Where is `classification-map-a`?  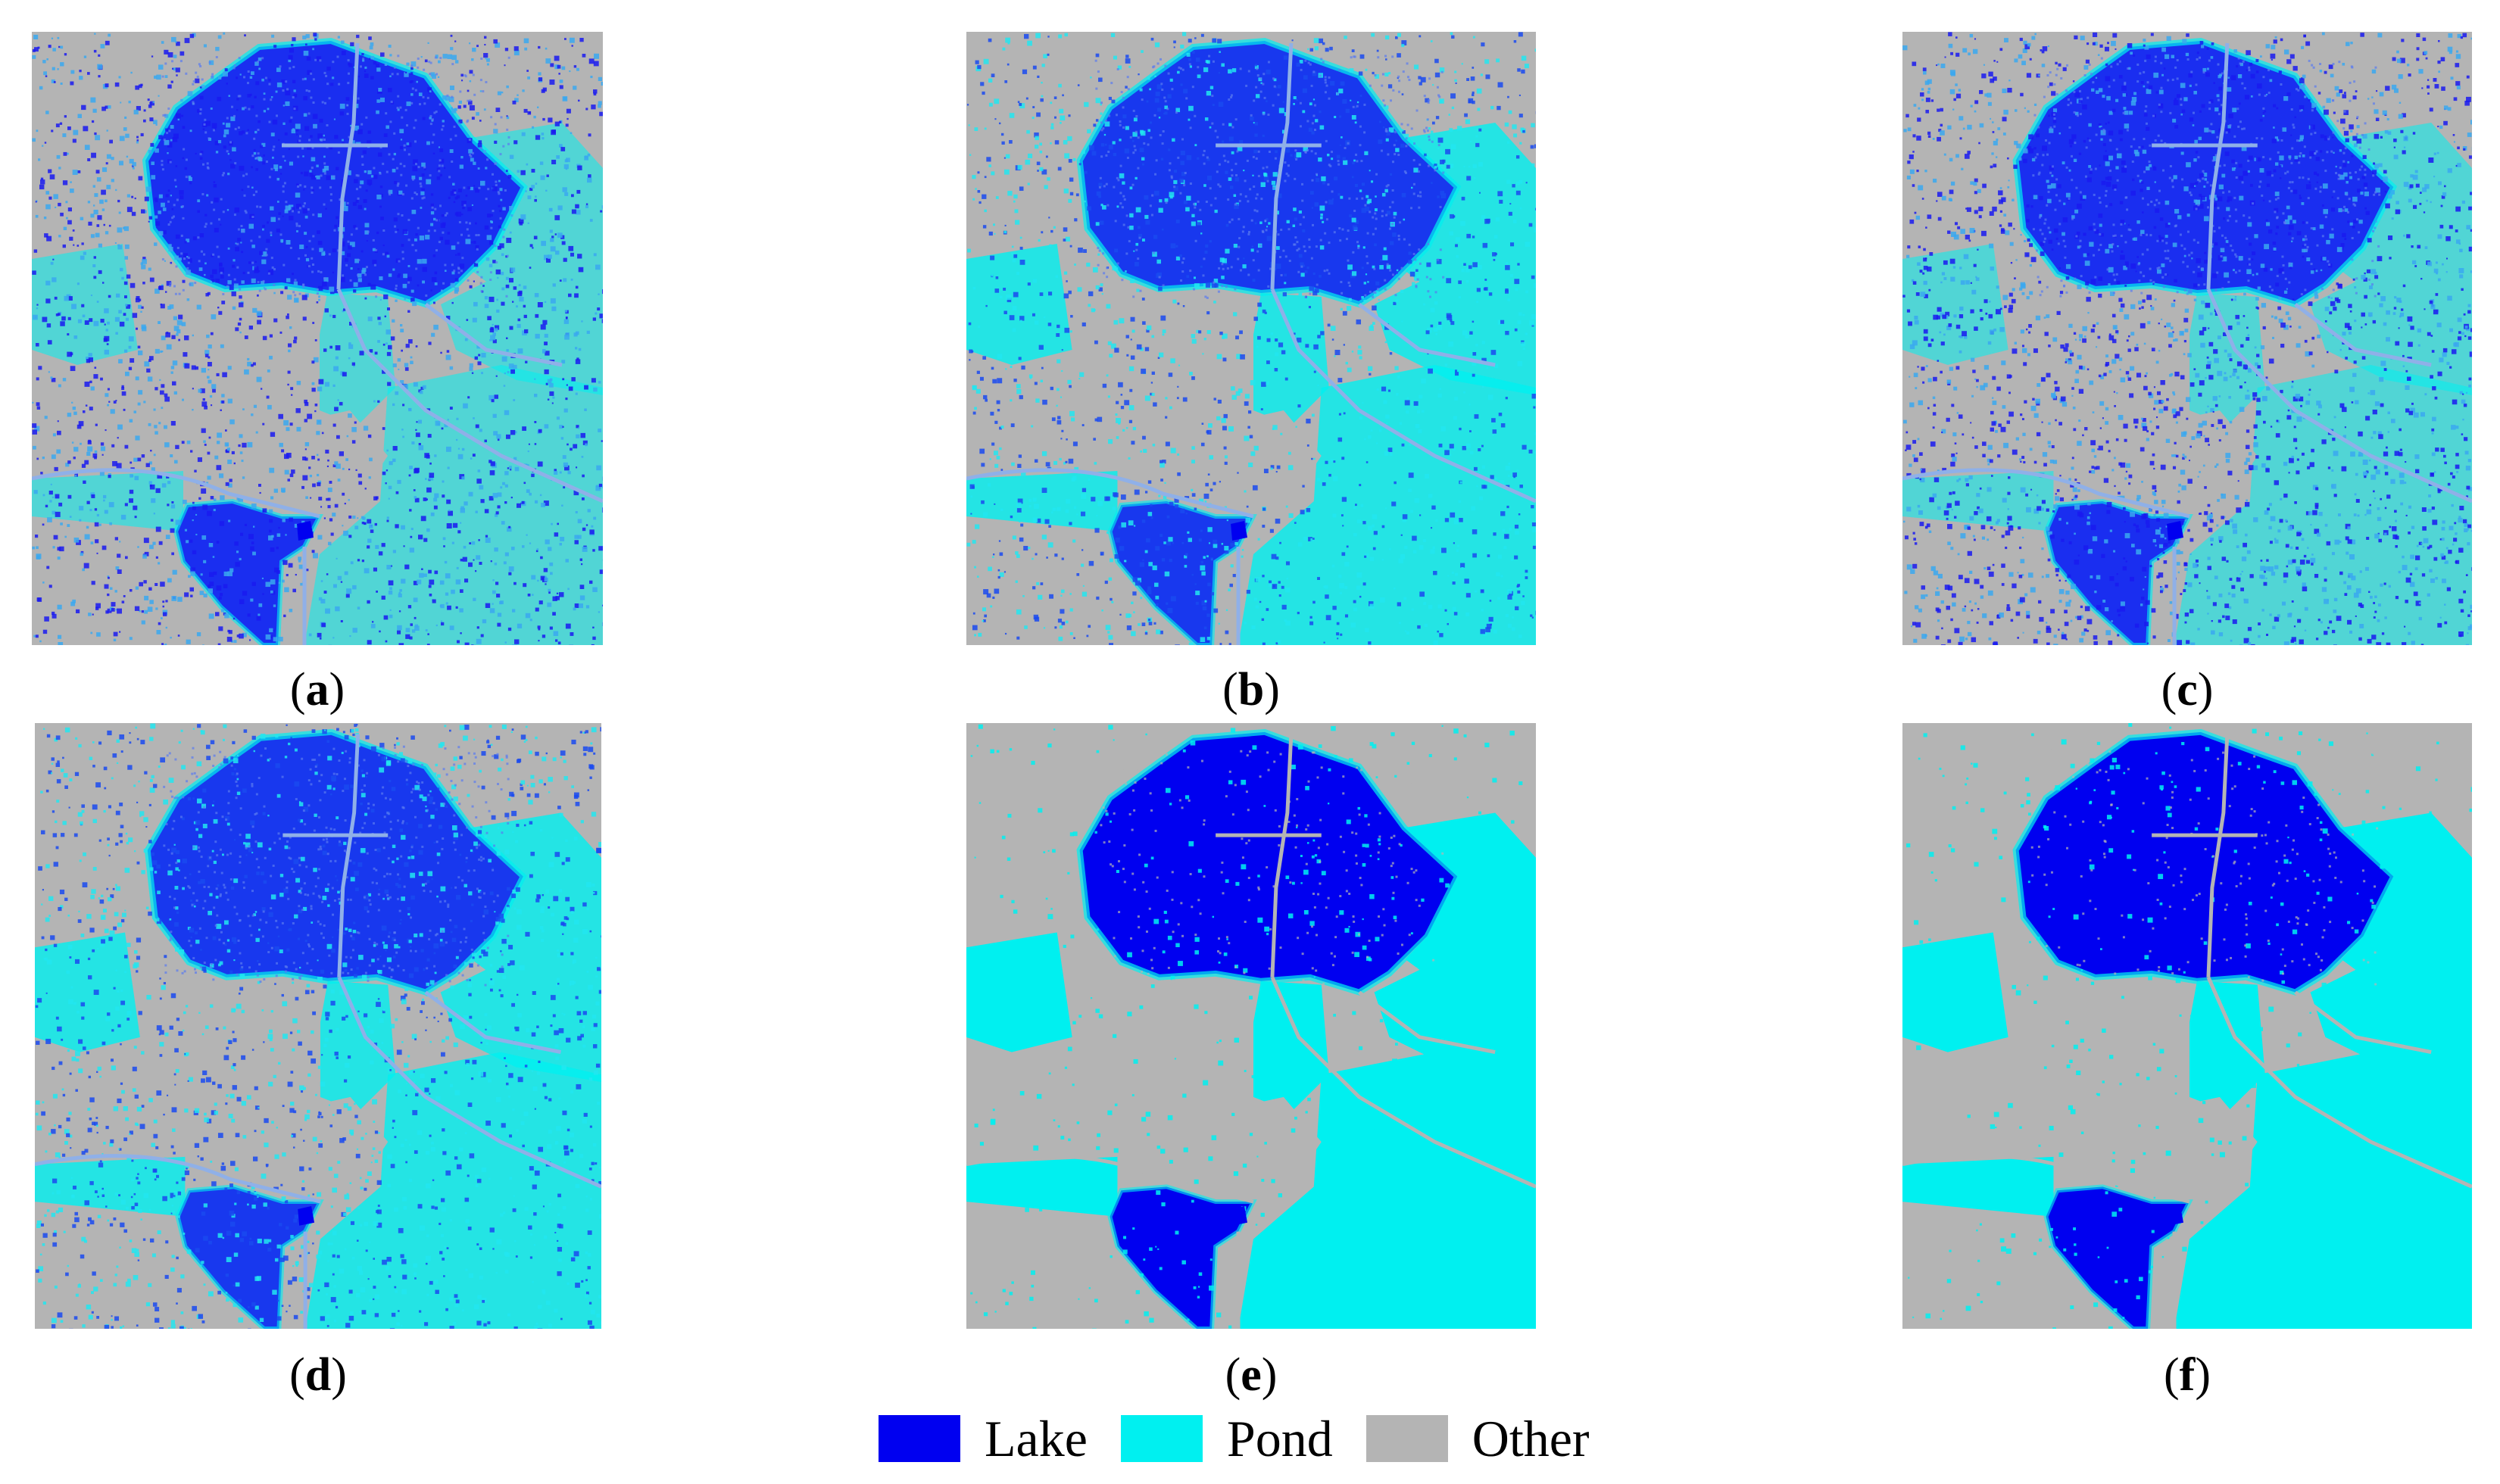 classification-map-a is located at coordinates (318, 338).